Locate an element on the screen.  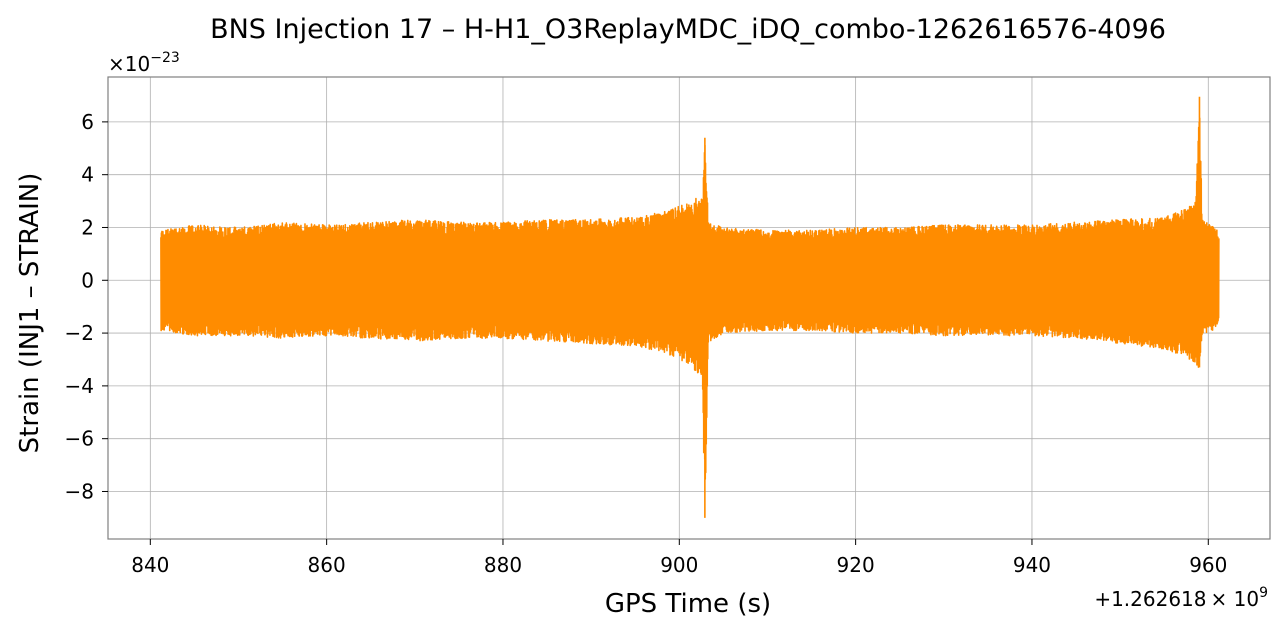
x-tick-label: 960 is located at coordinates (1208, 565).